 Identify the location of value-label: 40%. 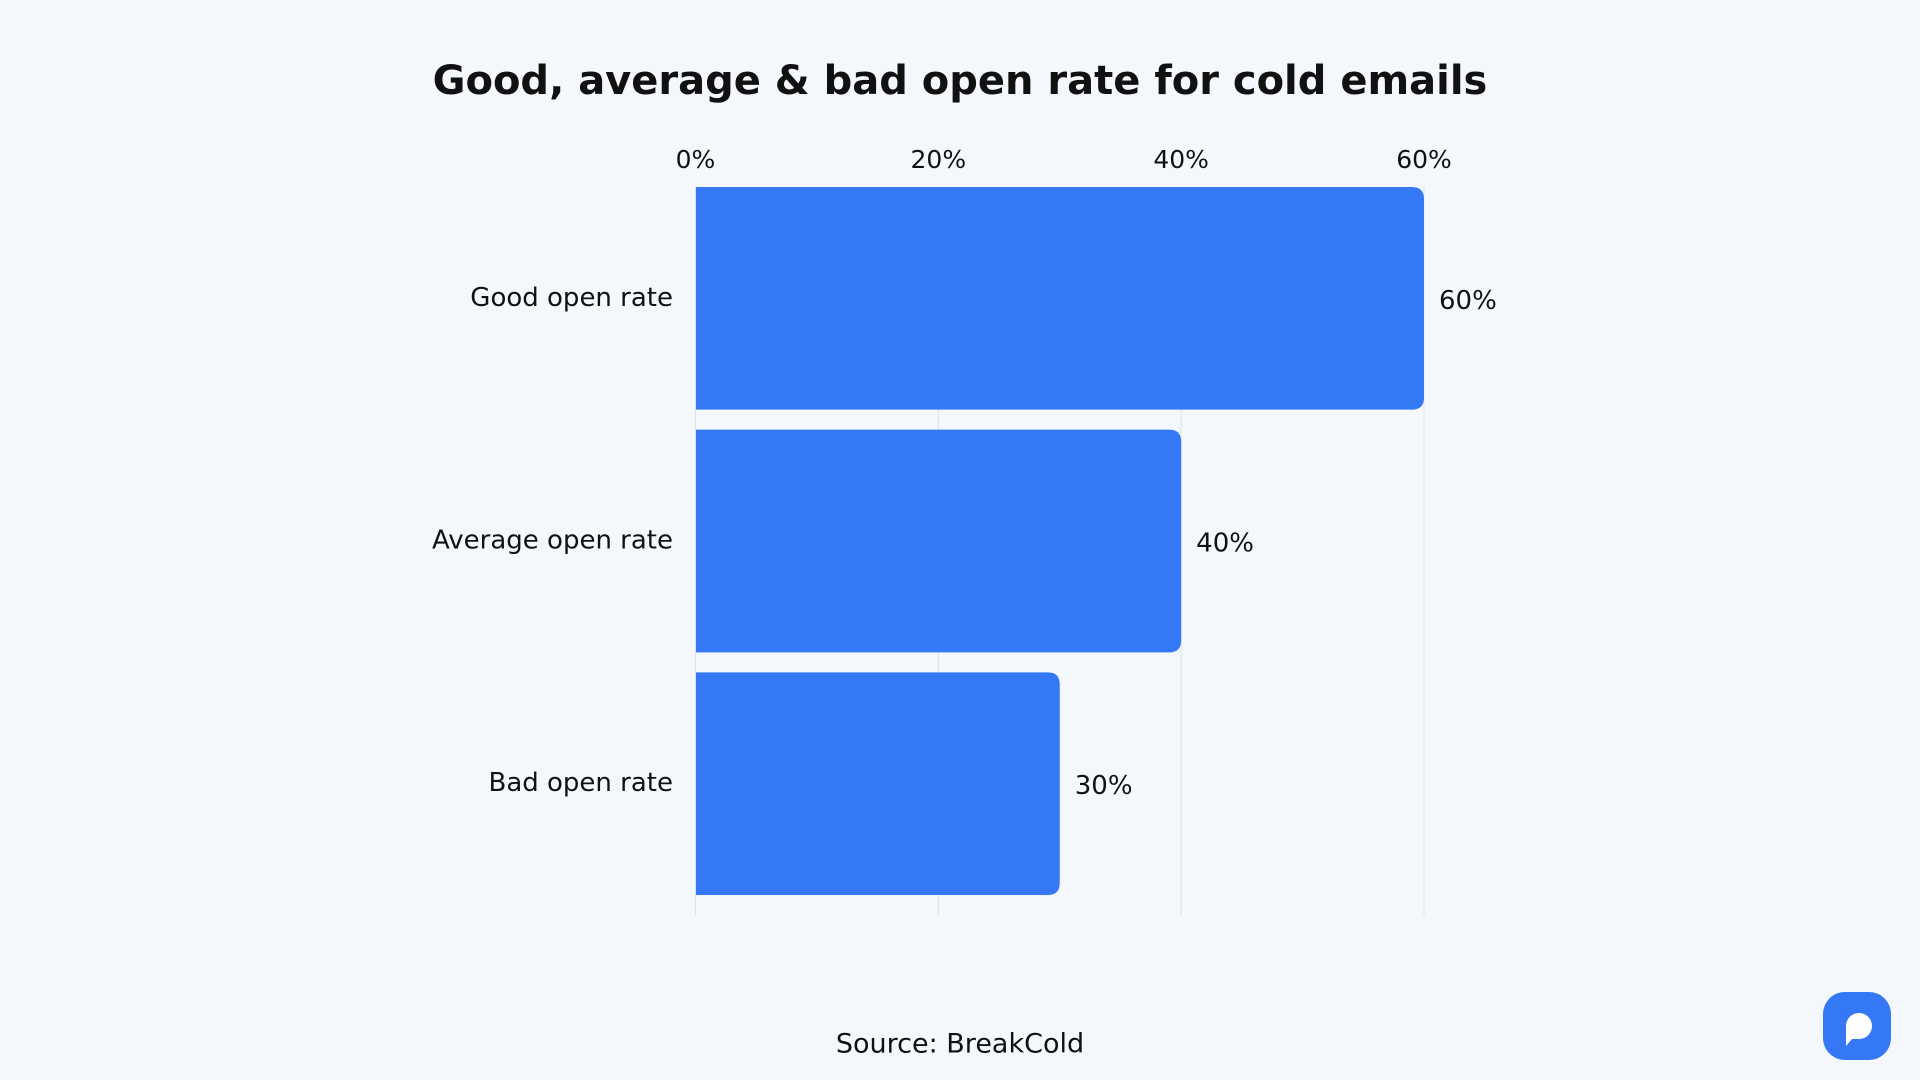
(1225, 544).